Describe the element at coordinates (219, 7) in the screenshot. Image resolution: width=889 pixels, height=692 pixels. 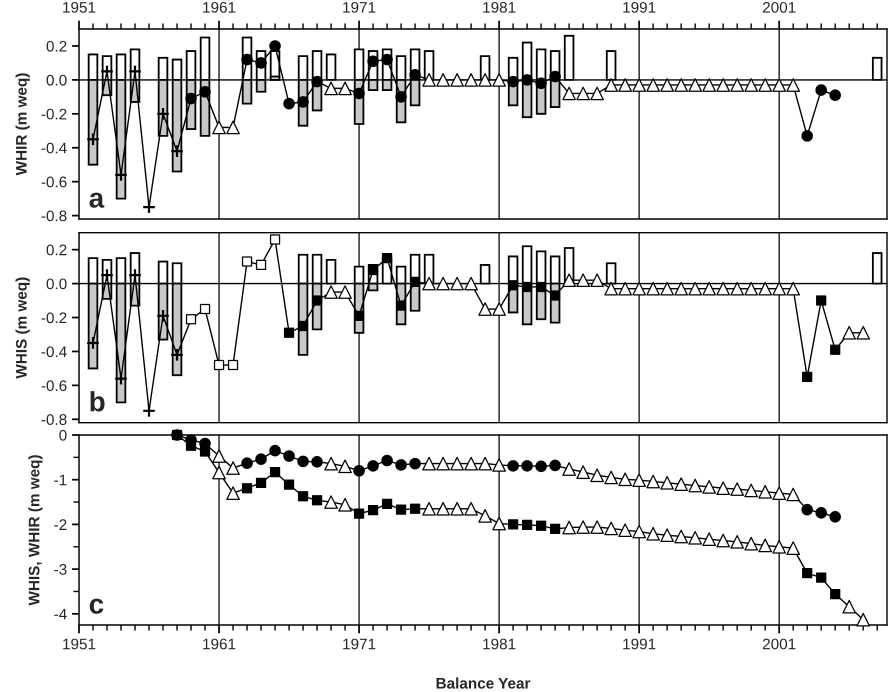
I see `x-tick-label: 1961` at that location.